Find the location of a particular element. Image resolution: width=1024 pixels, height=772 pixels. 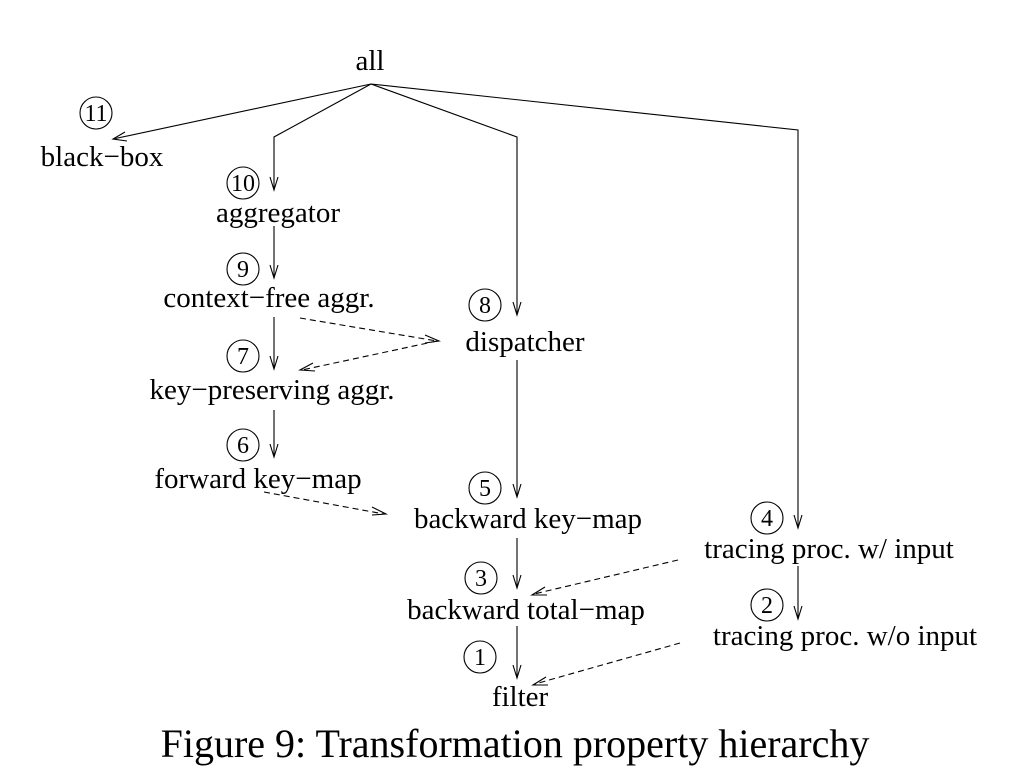

node-label: tracing proc. w/o input is located at coordinates (845, 636).